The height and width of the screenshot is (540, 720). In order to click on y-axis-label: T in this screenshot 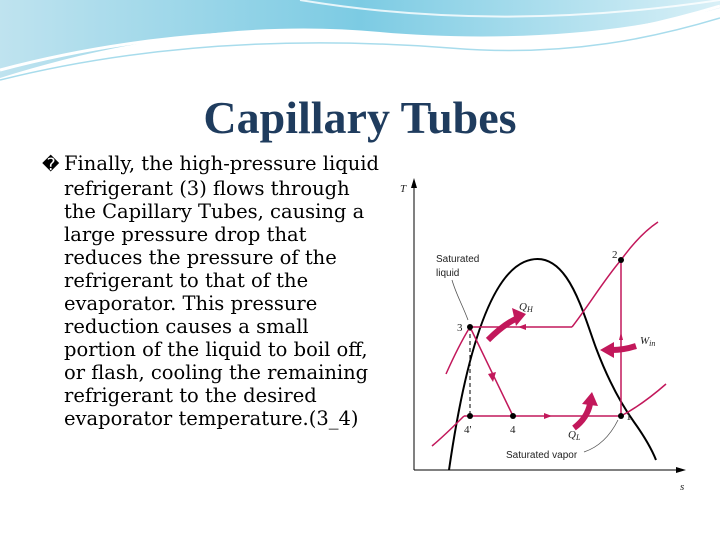, I will do `click(403, 189)`.